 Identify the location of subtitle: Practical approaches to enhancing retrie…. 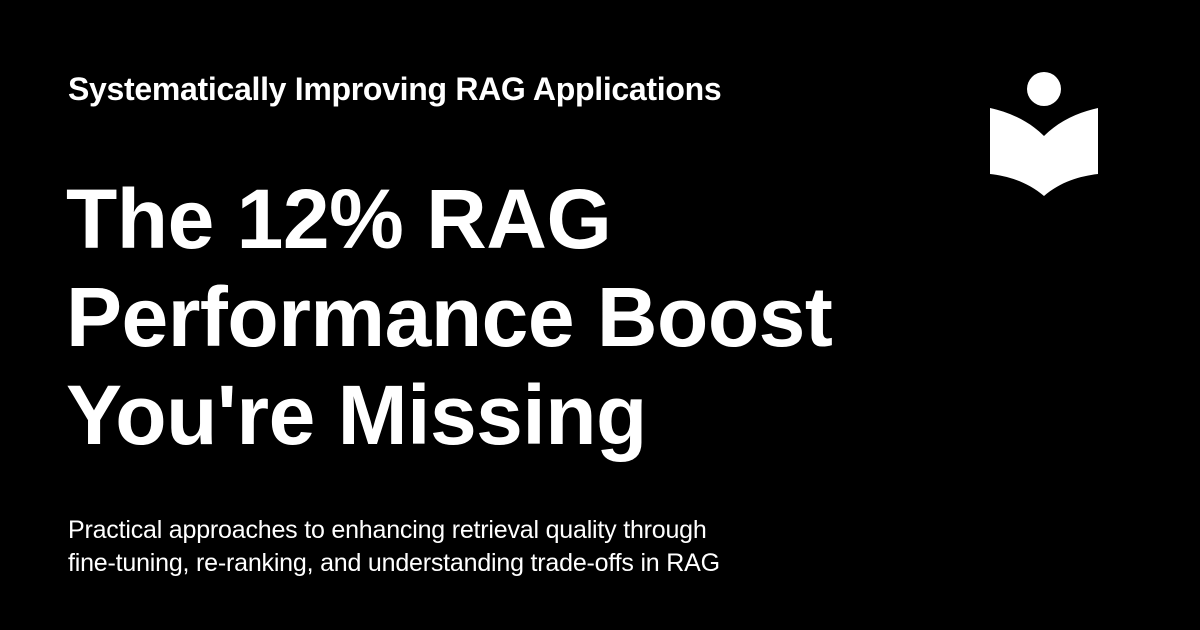
(478, 547).